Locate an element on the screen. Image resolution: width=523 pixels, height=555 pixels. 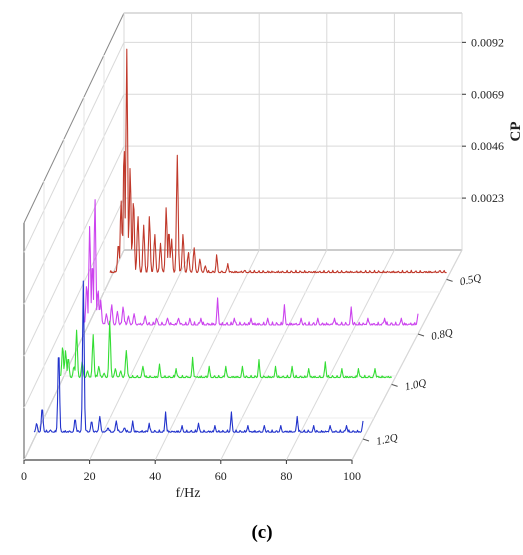
series-label: 1.2Q is located at coordinates (387, 440).